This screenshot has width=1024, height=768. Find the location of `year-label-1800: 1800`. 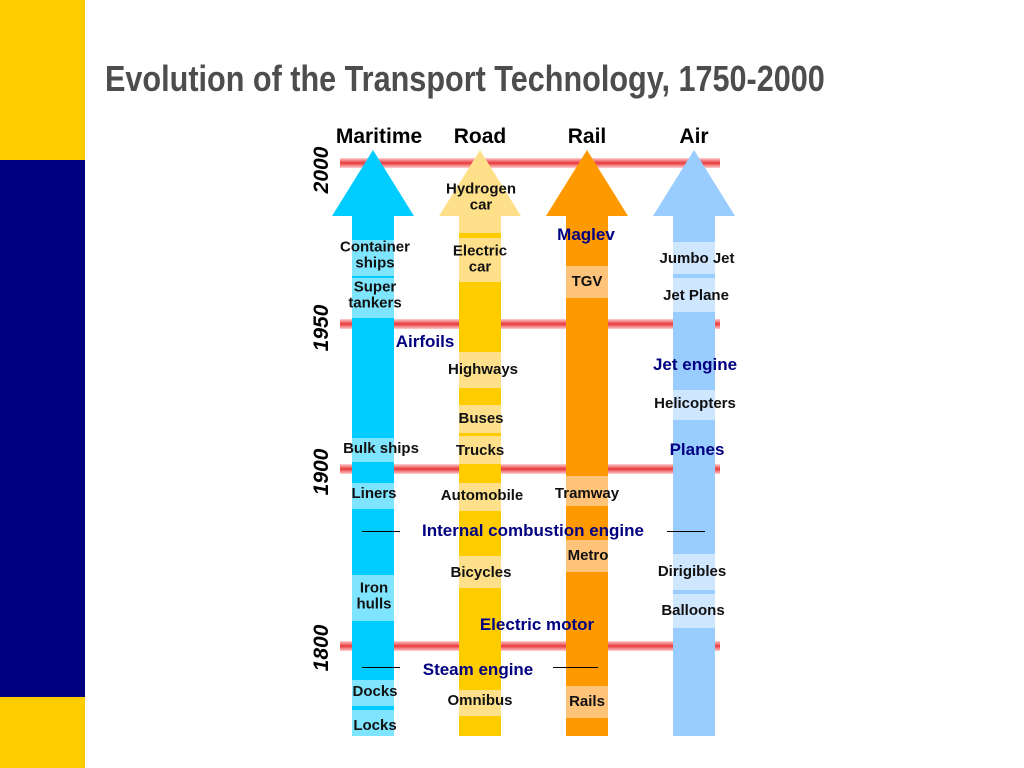

year-label-1800: 1800 is located at coordinates (321, 648).